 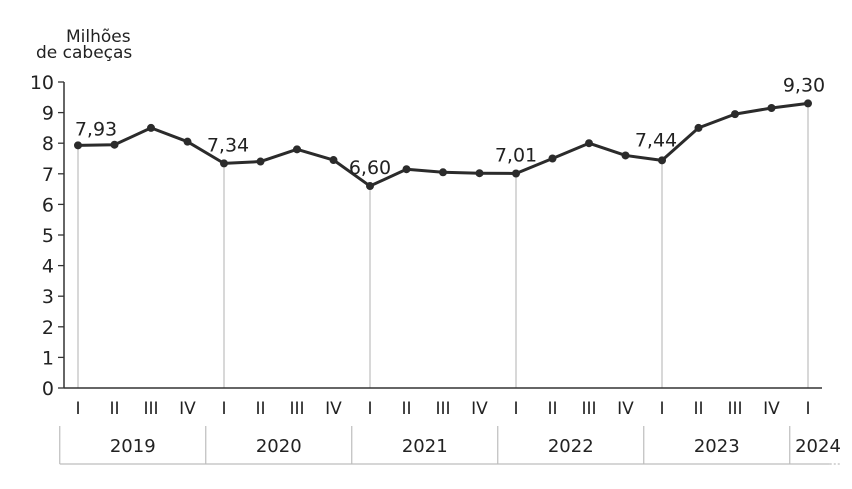 I want to click on y-tick-label: 9, so click(x=48, y=114).